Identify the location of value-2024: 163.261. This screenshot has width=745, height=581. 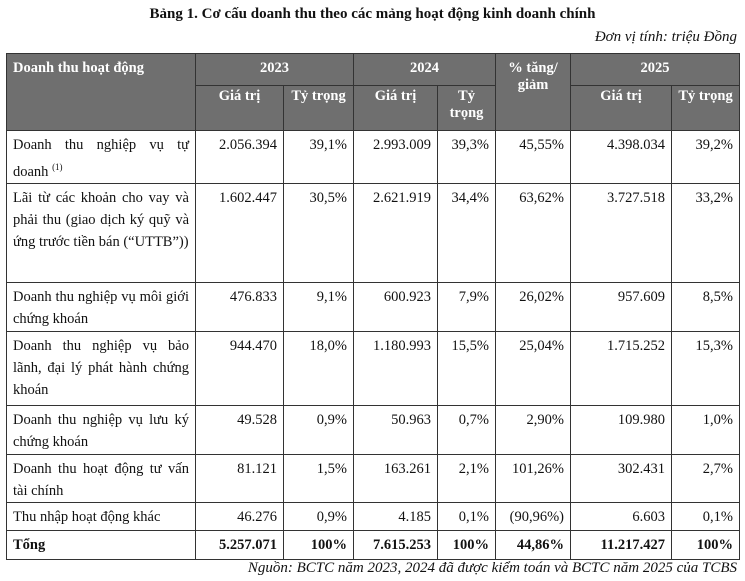
(395, 478).